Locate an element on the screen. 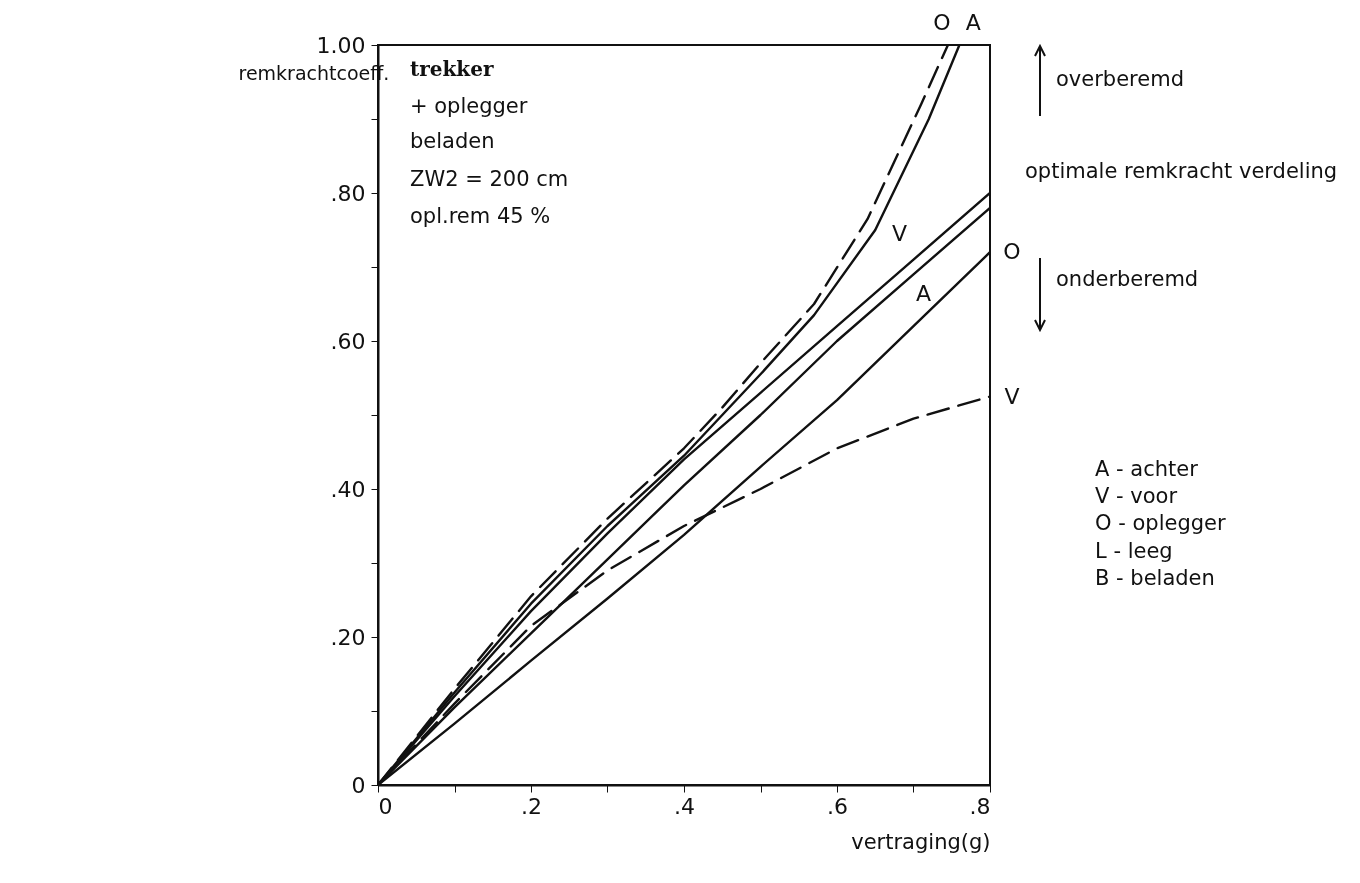  annotation: beladen is located at coordinates (452, 141).